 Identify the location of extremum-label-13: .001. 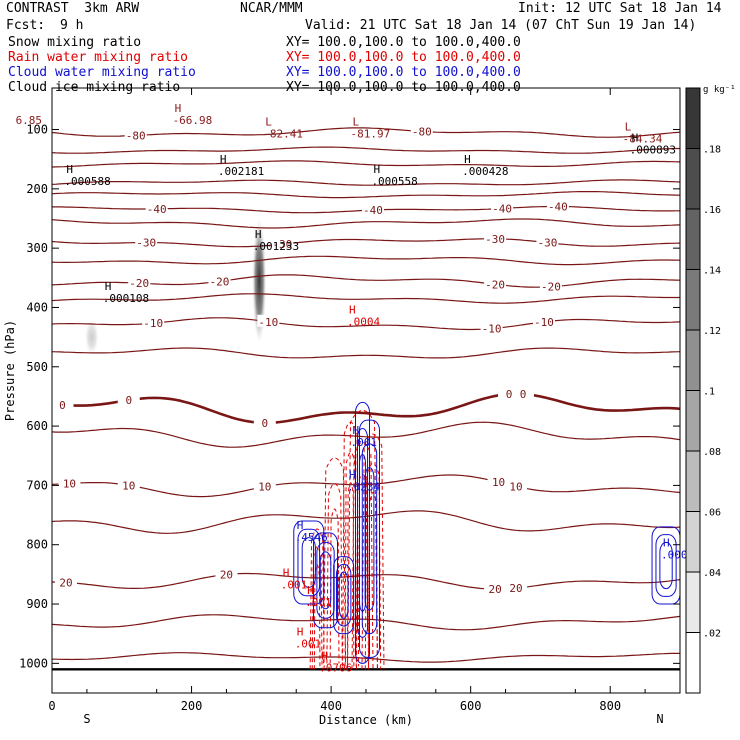
(364, 442).